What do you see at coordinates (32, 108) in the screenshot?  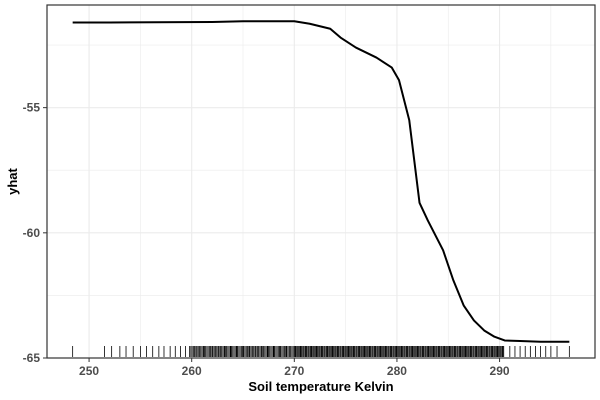 I see `y-tick-label: -55` at bounding box center [32, 108].